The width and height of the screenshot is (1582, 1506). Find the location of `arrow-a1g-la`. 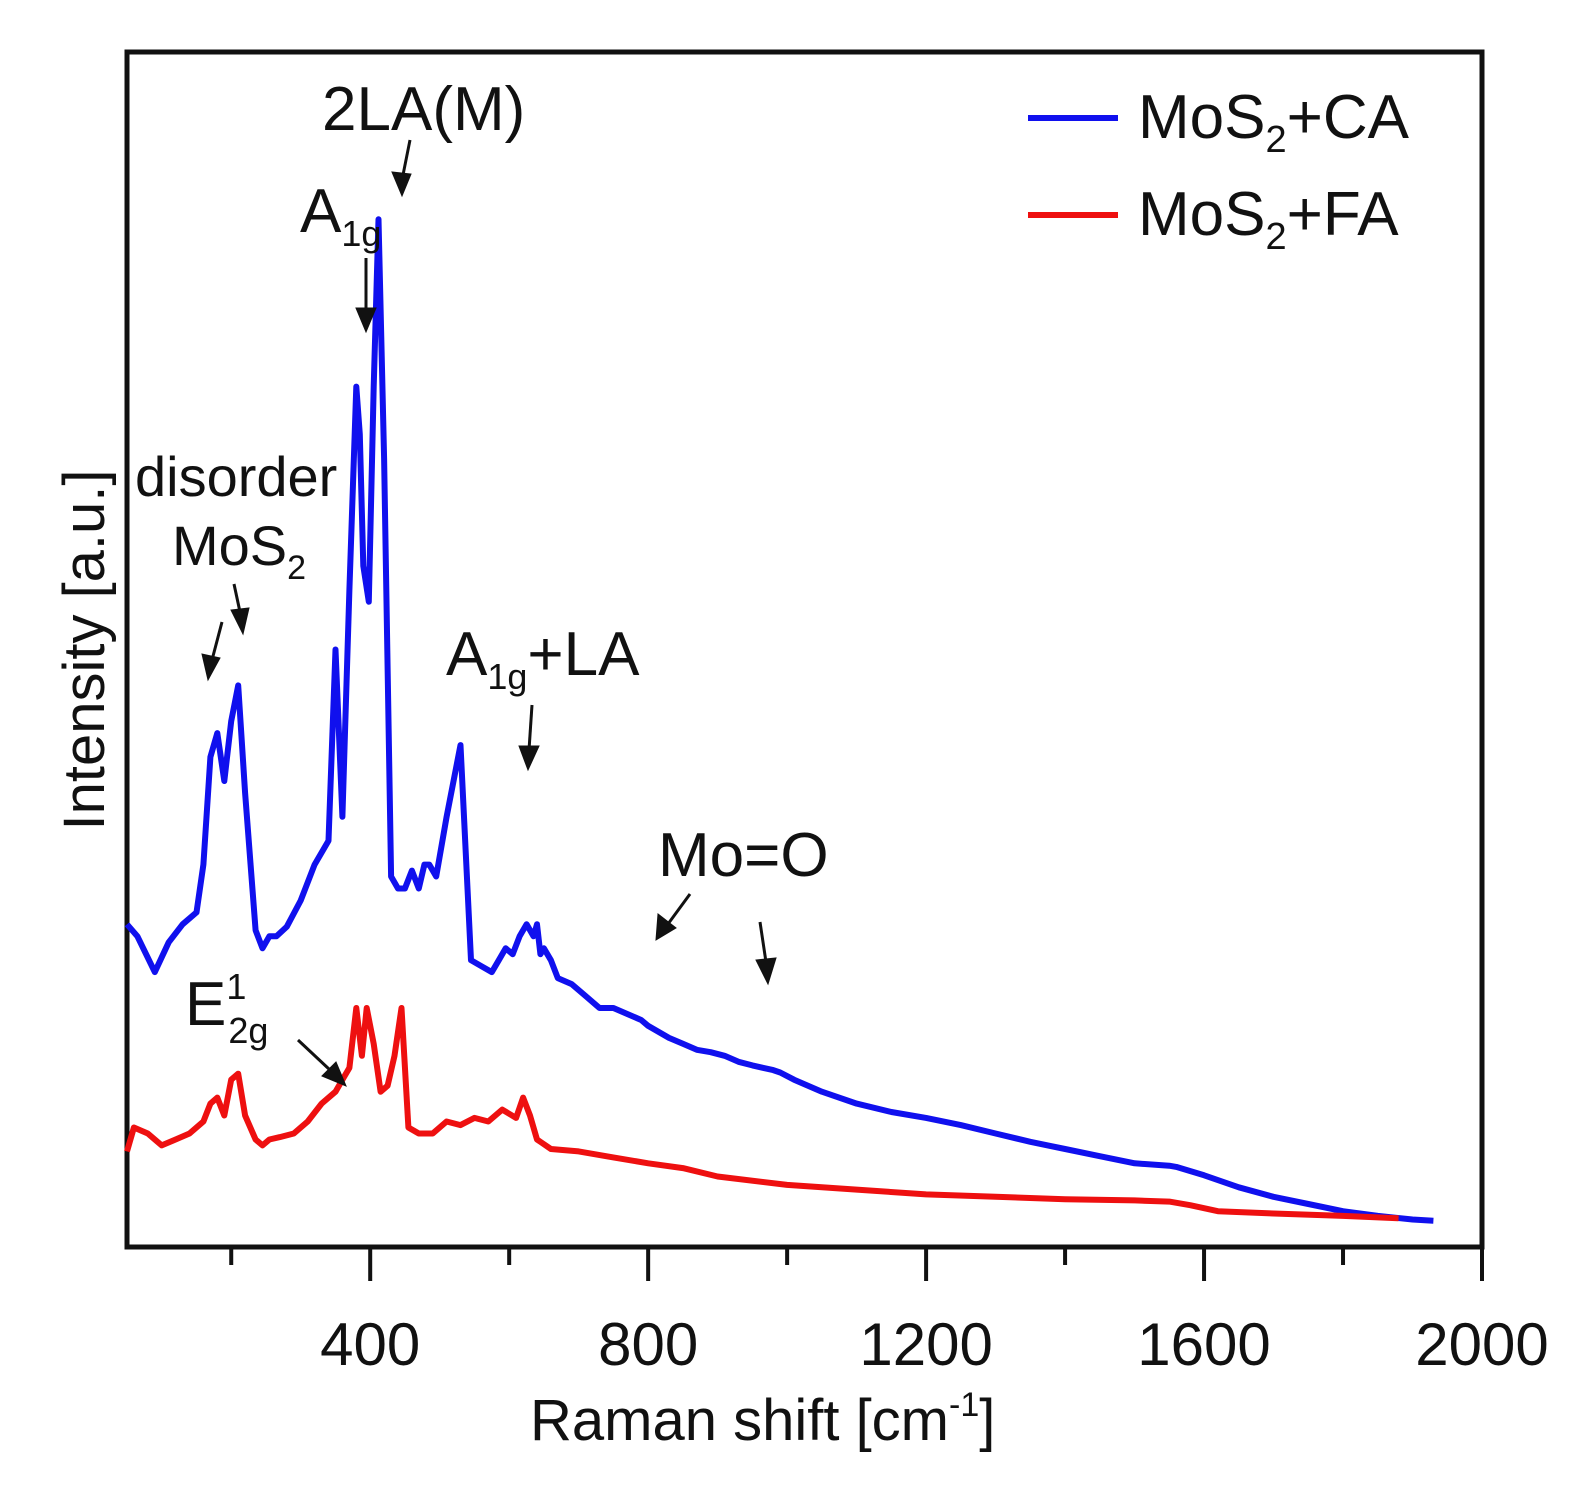

arrow-a1g-la is located at coordinates (530, 727).